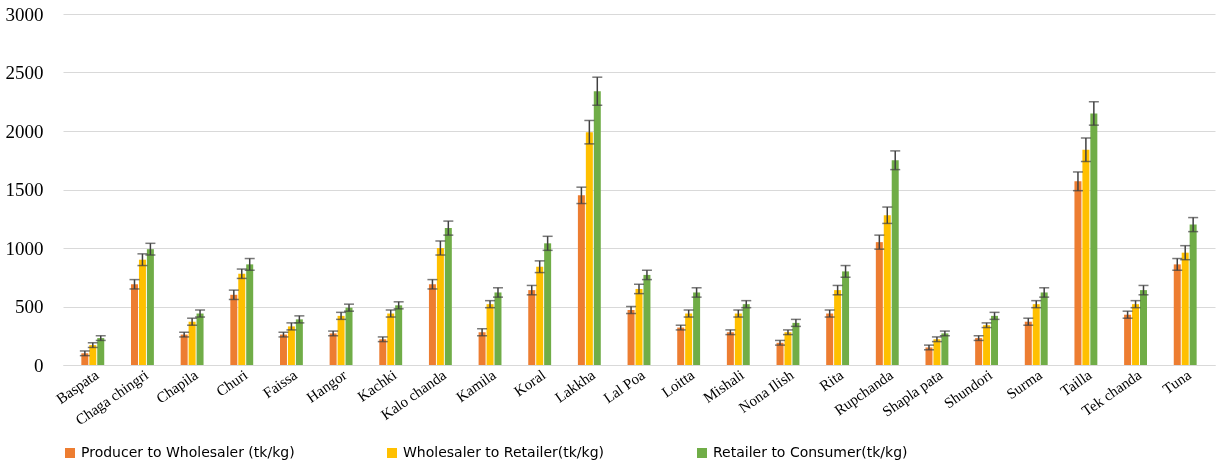  What do you see at coordinates (24, 72) in the screenshot?
I see `y-tick-label: 2500` at bounding box center [24, 72].